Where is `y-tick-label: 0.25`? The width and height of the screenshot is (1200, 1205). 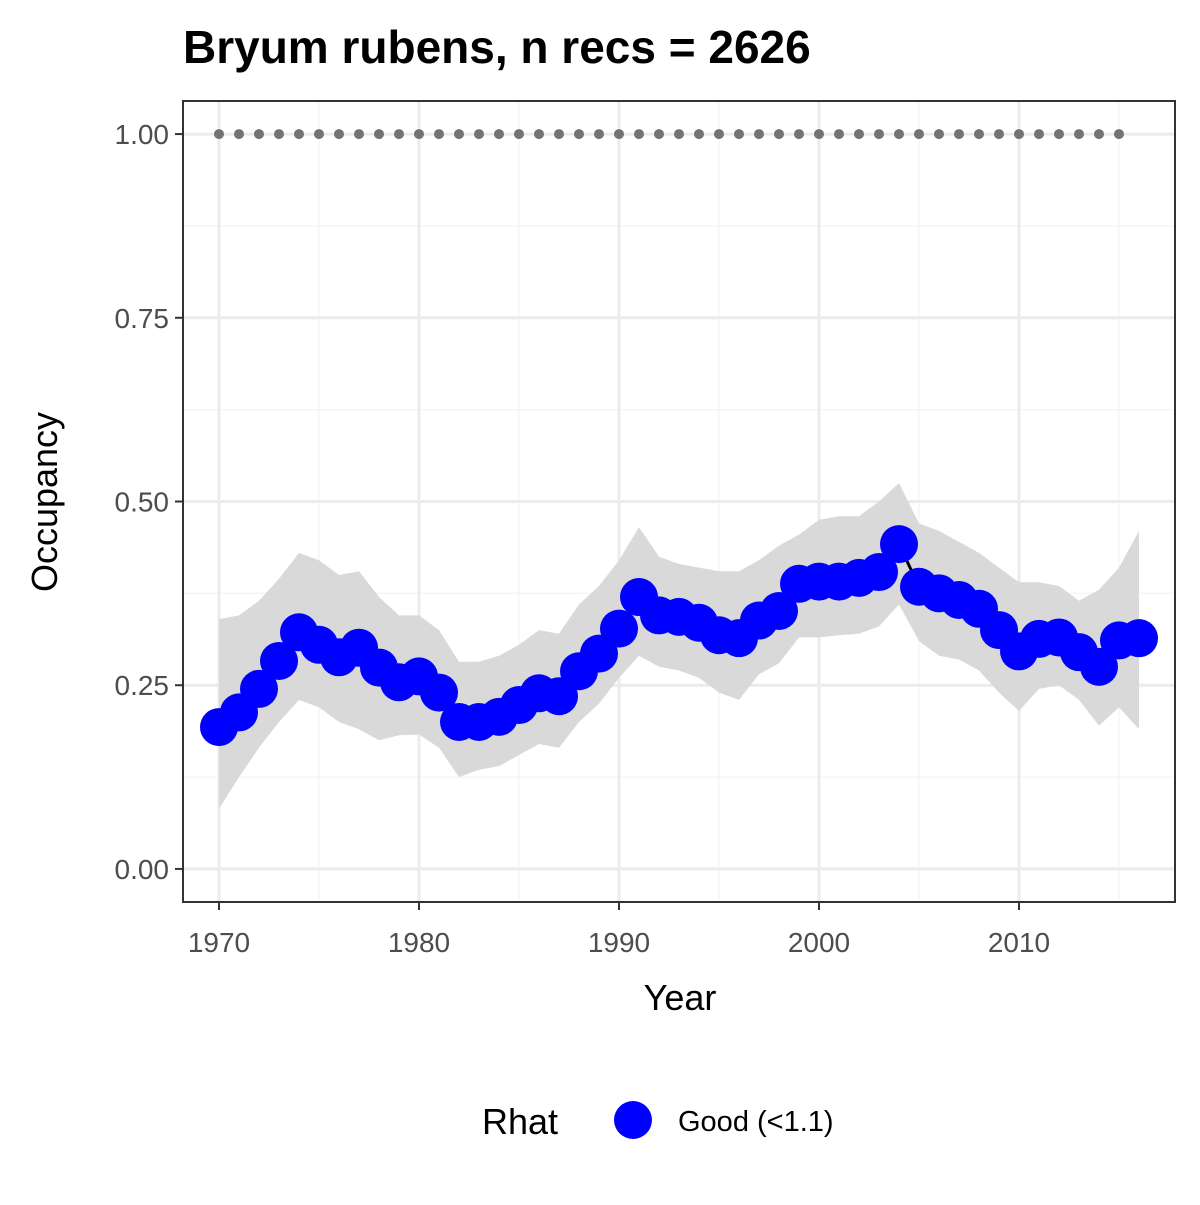 y-tick-label: 0.25 is located at coordinates (142, 685).